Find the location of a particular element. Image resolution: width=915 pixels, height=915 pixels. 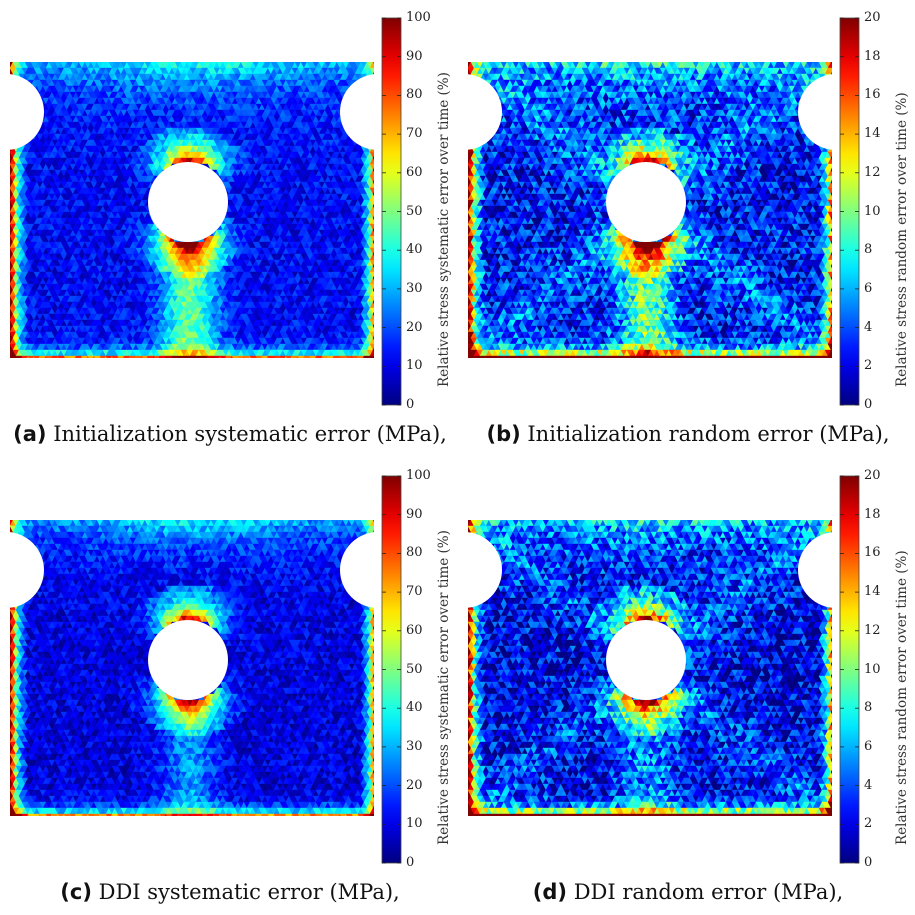

caption: (c) DDI systematic error (MPa), is located at coordinates (229, 892).